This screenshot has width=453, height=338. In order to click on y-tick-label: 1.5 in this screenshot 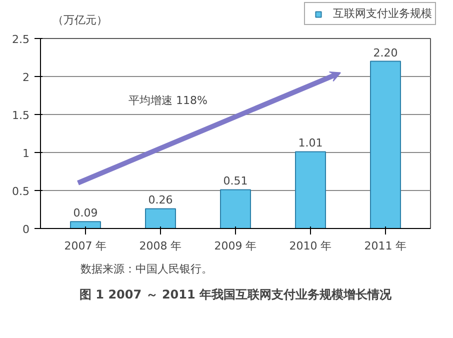, I will do `click(21, 115)`.